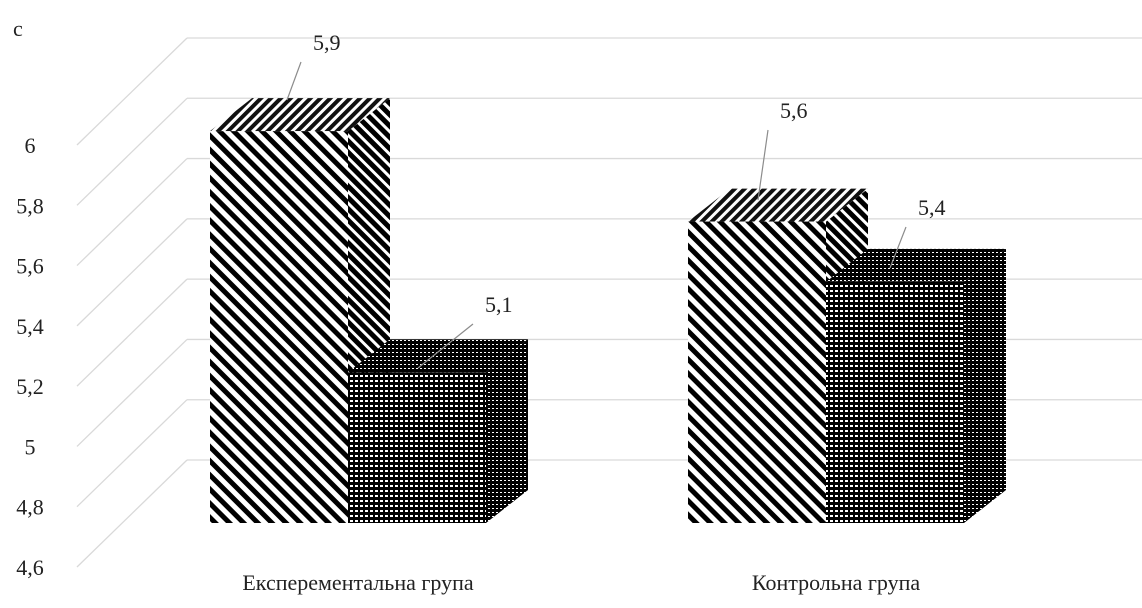  Describe the element at coordinates (30, 326) in the screenshot. I see `y-tick-label: 5,4` at that location.